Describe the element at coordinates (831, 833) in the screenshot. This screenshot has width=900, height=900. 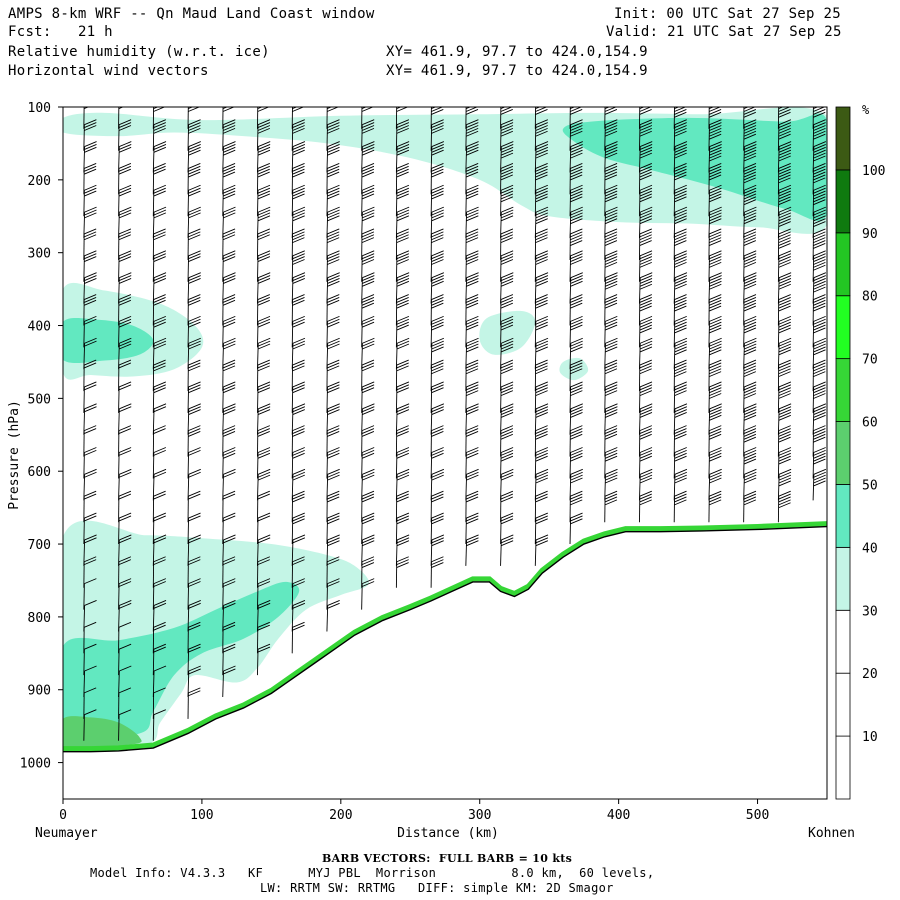
I see `x-end-label-right: Kohnen` at that location.